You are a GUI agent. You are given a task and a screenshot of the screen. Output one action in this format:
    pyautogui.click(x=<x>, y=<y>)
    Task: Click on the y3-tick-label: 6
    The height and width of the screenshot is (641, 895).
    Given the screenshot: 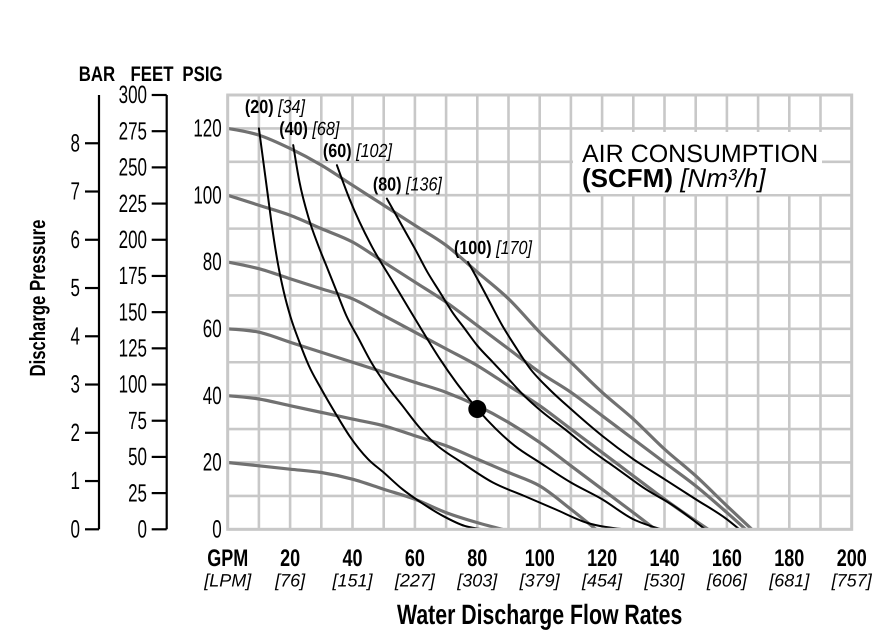 What is the action you would take?
    pyautogui.click(x=75, y=240)
    